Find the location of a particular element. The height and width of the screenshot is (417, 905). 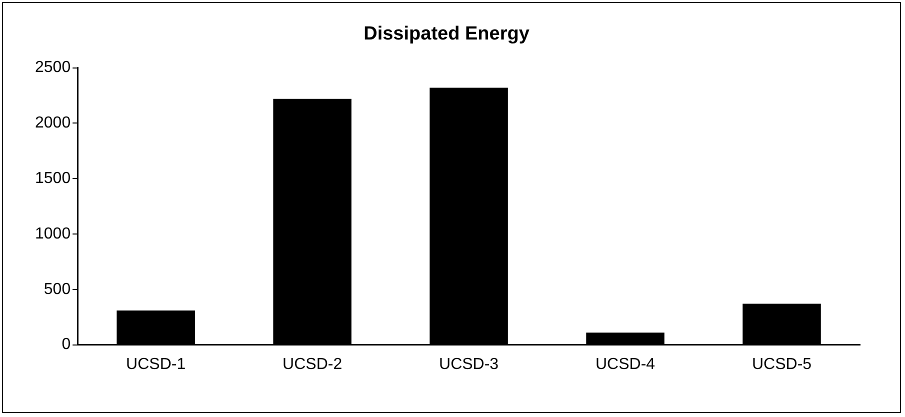

x-tick-label: UCSD-4 is located at coordinates (625, 364).